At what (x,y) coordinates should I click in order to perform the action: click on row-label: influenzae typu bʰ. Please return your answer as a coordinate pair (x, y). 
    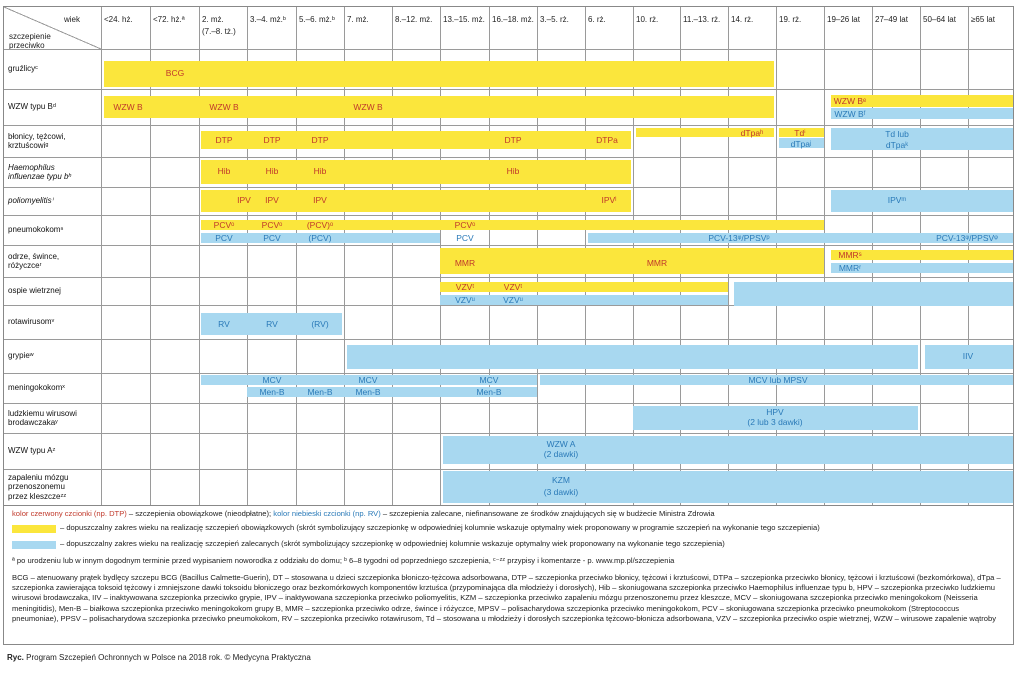
    Looking at the image, I should click on (39, 176).